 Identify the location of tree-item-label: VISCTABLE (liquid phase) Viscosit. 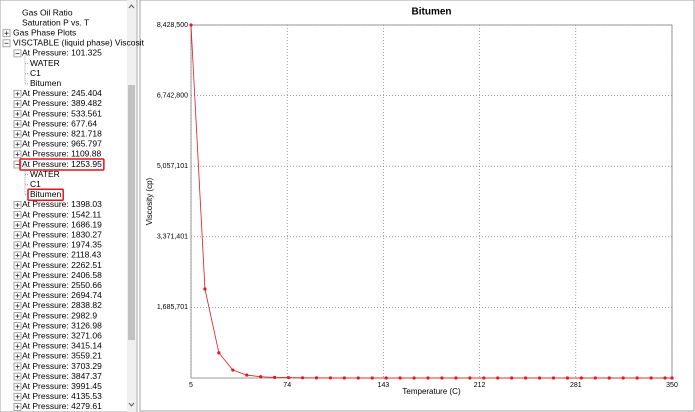
(79, 43).